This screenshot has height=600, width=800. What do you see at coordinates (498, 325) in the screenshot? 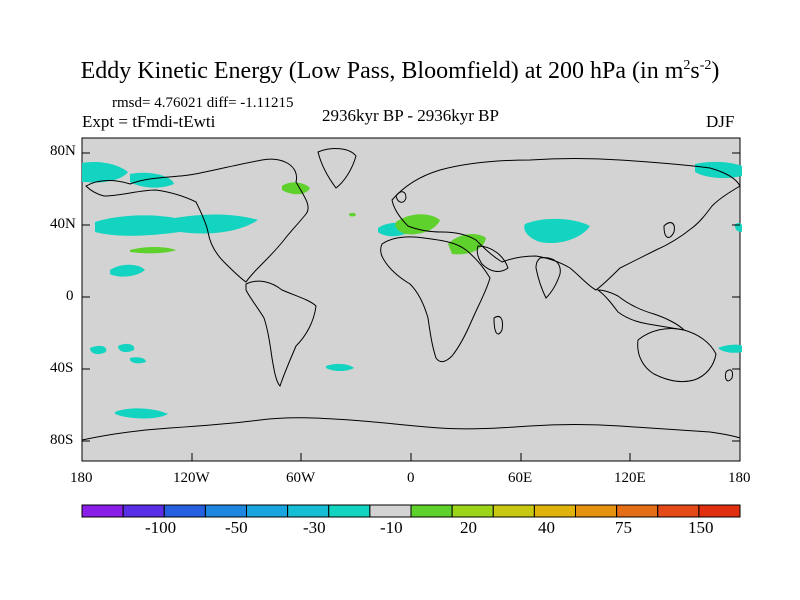
I see `coast-madagascar` at bounding box center [498, 325].